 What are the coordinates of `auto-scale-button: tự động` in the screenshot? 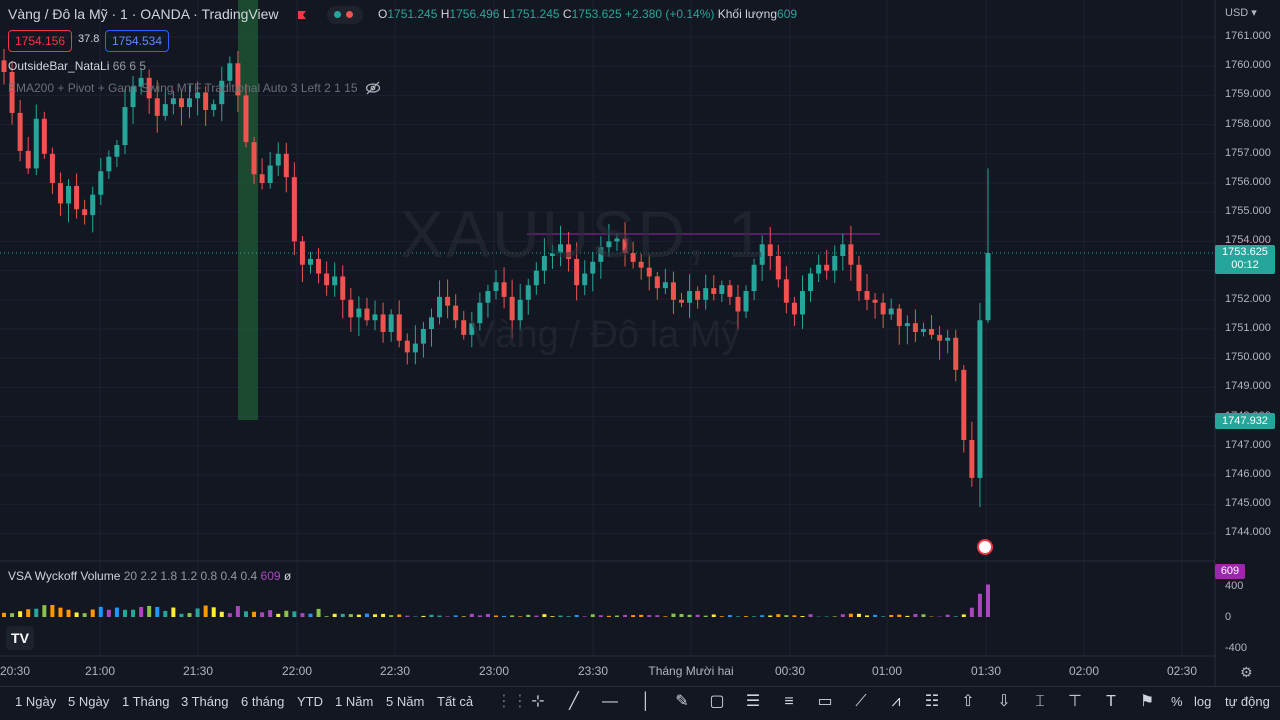 It's located at (1247, 701).